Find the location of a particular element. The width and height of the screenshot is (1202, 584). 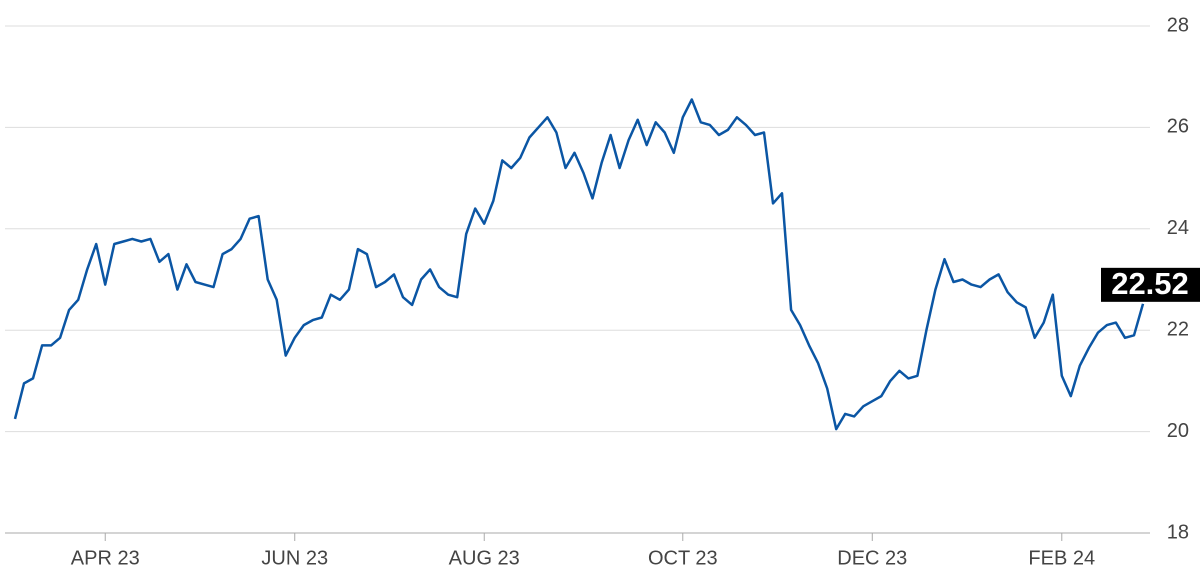

last-value-box is located at coordinates (1150, 284).